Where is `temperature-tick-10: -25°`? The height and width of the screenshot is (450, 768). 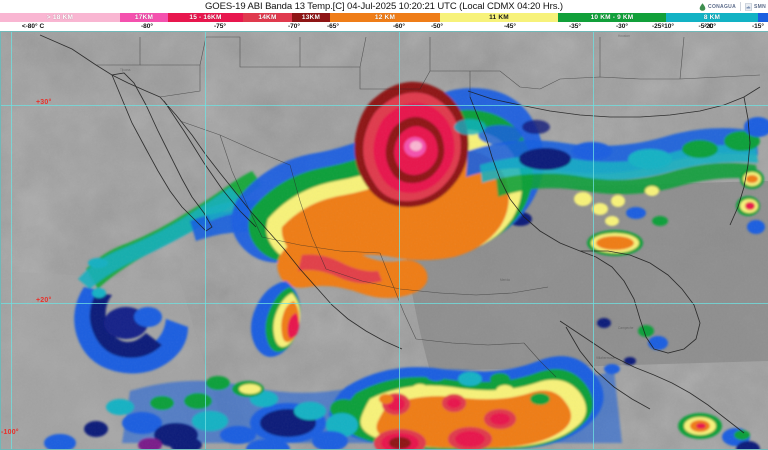
temperature-tick-10: -25° is located at coordinates (658, 26).